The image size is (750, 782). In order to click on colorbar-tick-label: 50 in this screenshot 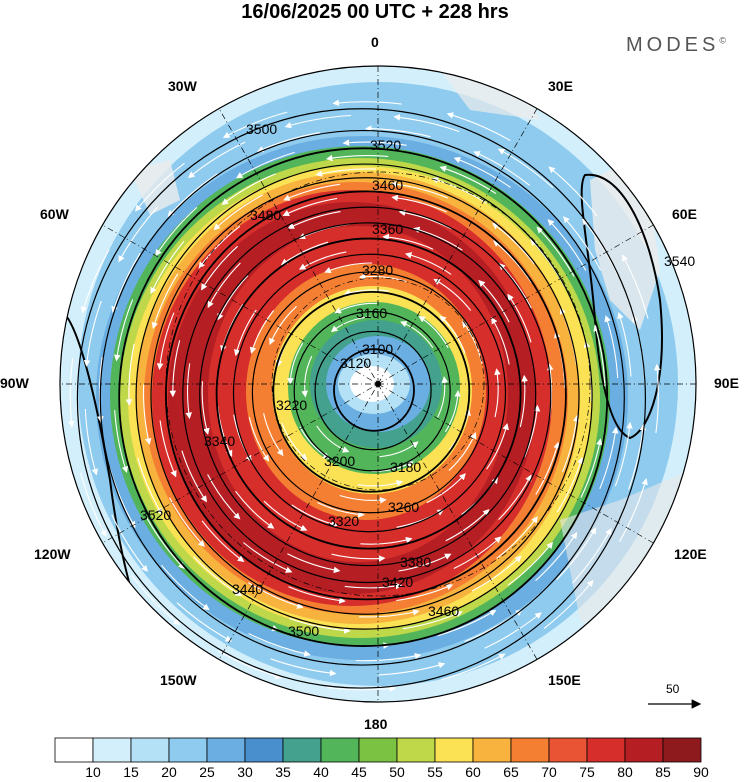, I will do `click(397, 772)`.